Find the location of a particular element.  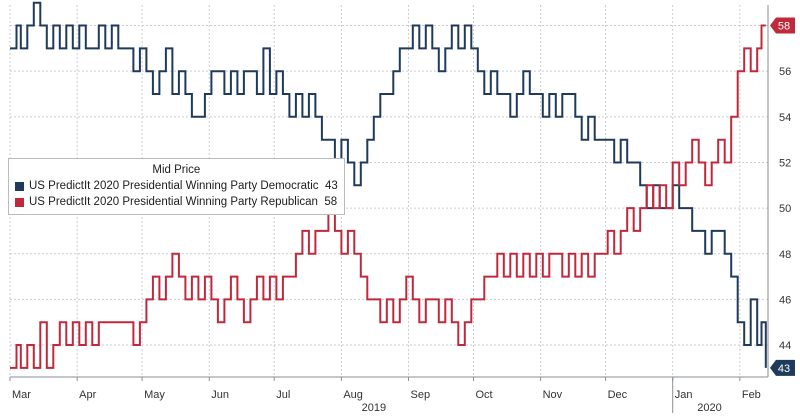

x-tick-label: Jan is located at coordinates (684, 395).